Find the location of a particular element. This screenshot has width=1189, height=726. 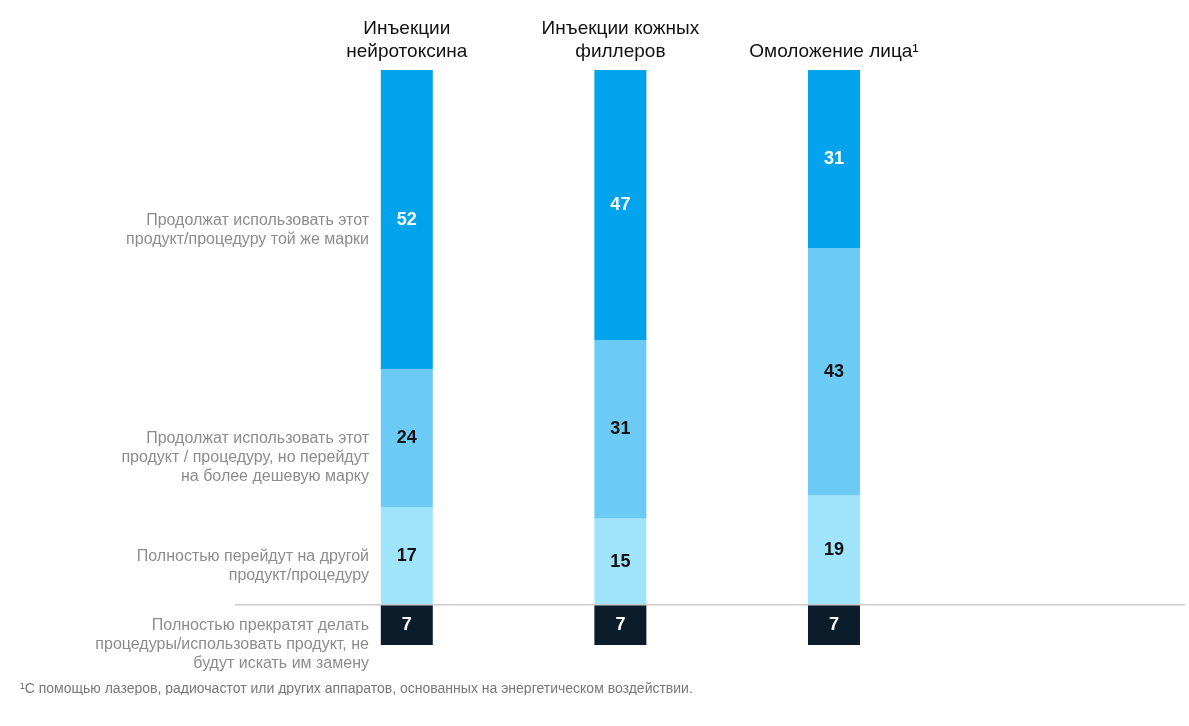

data-label: 24 is located at coordinates (406, 437).